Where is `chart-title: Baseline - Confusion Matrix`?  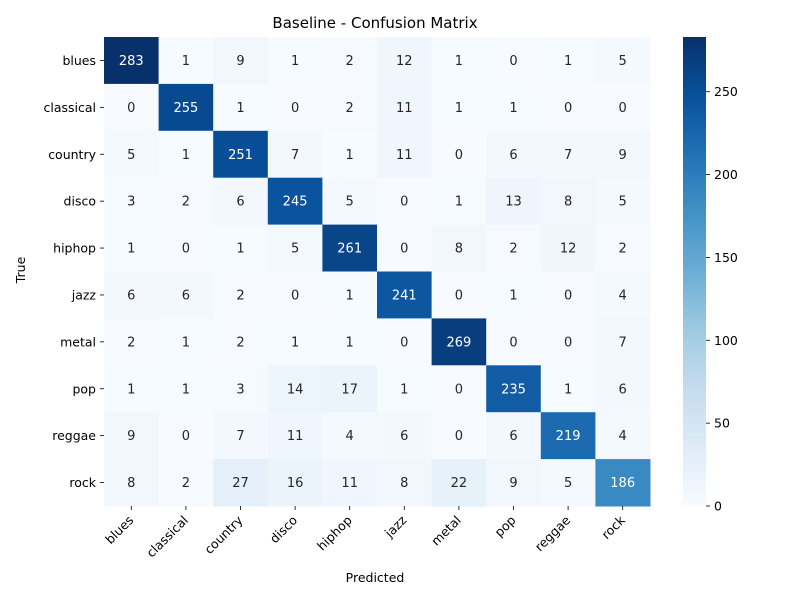
chart-title: Baseline - Confusion Matrix is located at coordinates (374, 23).